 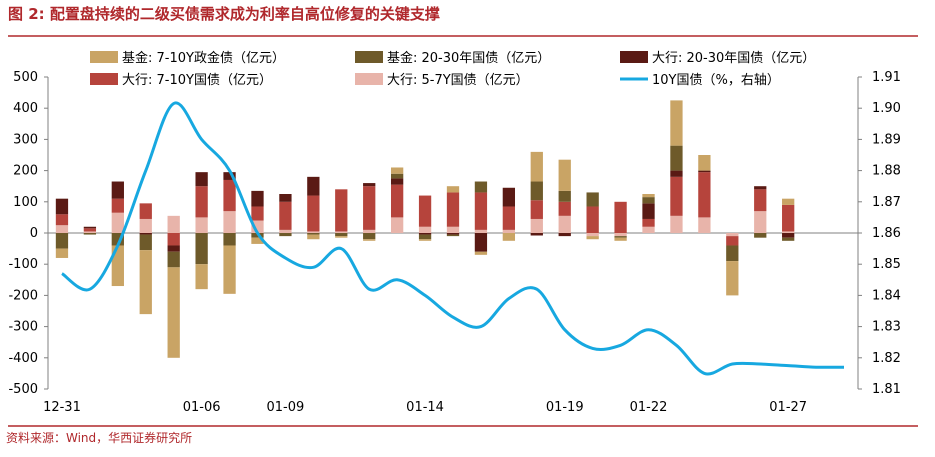 What do you see at coordinates (425, 407) in the screenshot?
I see `x-tick-label: 01-14` at bounding box center [425, 407].